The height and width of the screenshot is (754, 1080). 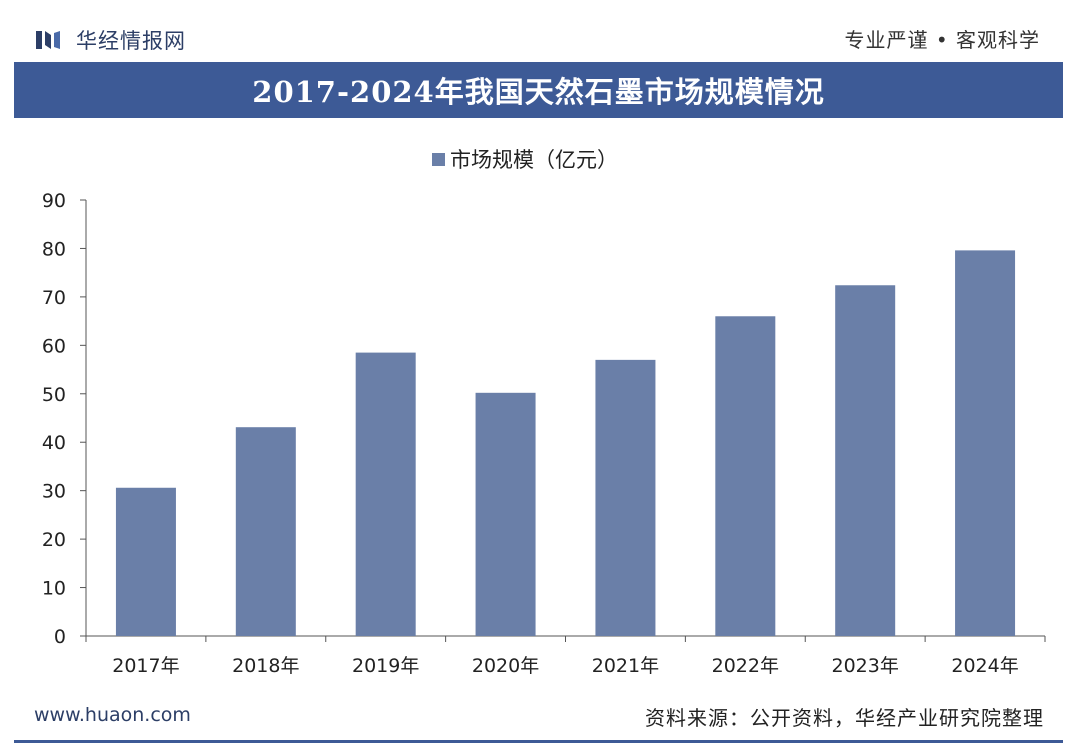 I want to click on y-tick-label: 80, so click(x=54, y=249).